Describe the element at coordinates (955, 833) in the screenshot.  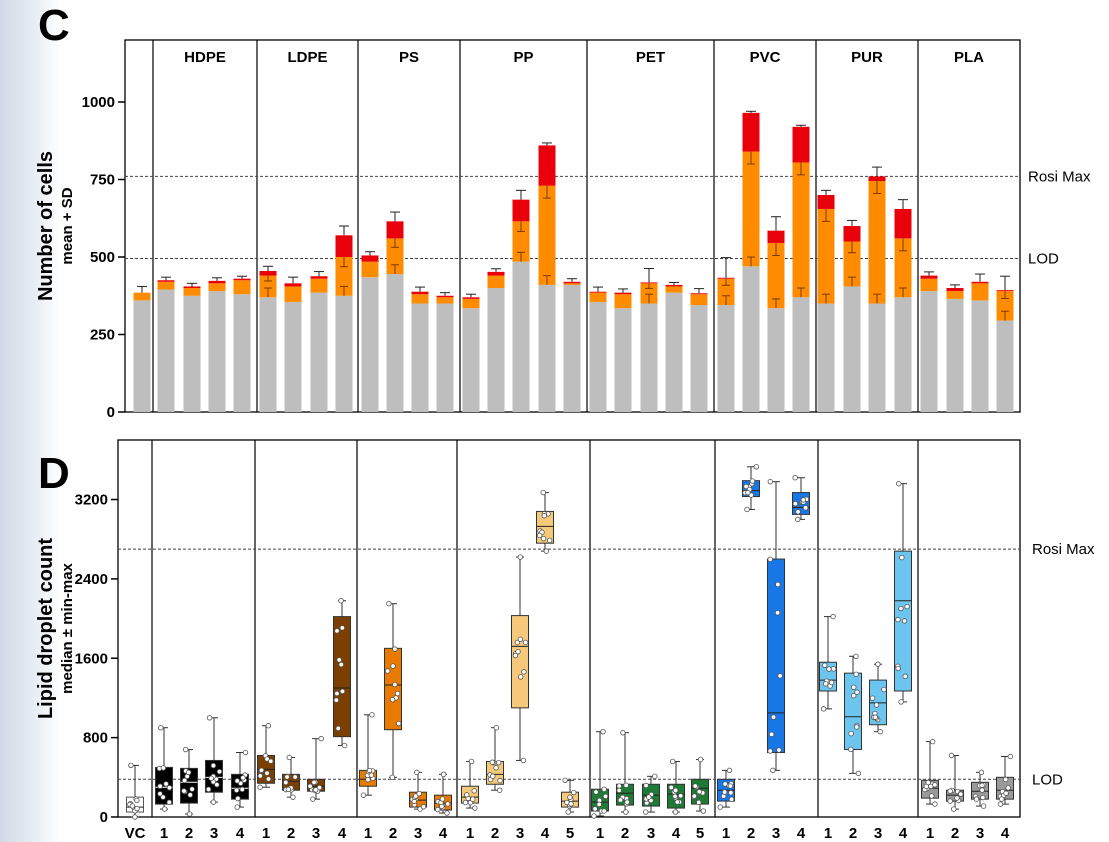
I see `x-category-label: 2` at that location.